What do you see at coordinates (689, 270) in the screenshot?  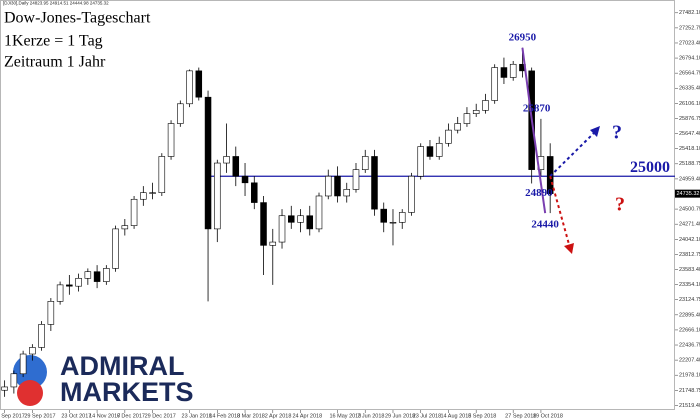 I see `y-tick-label: 23583.40` at bounding box center [689, 270].